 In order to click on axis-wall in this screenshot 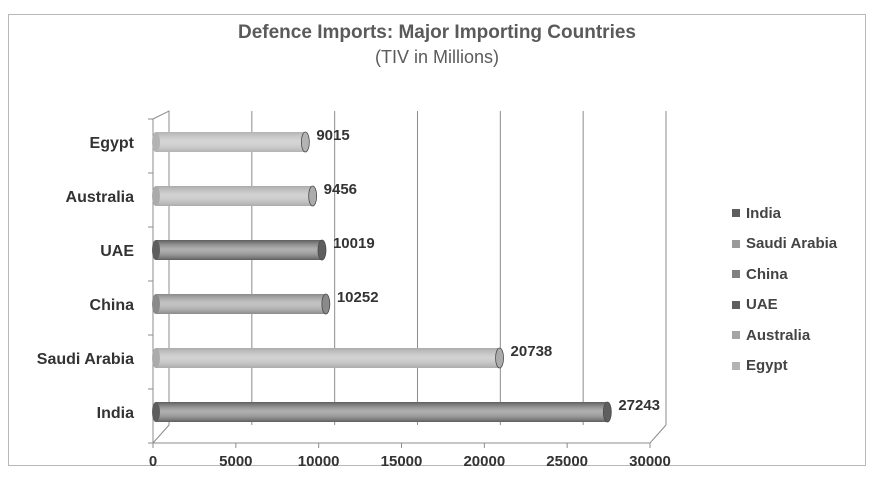, I will do `click(161, 277)`.